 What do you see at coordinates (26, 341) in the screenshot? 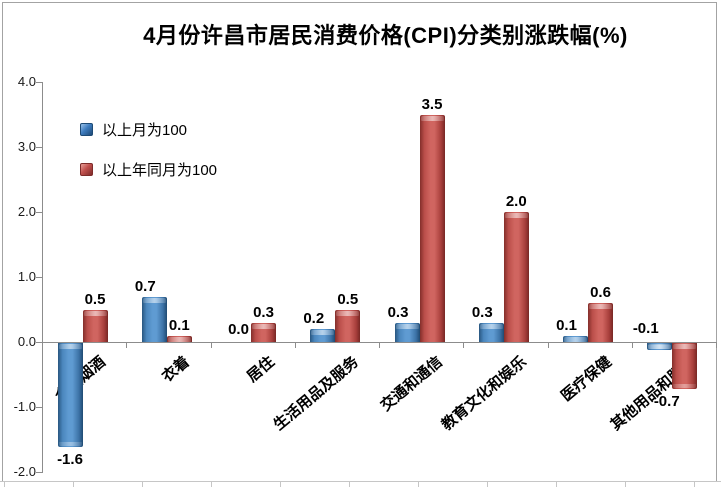
I see `value-axis-tick-label: 0.0` at bounding box center [26, 341].